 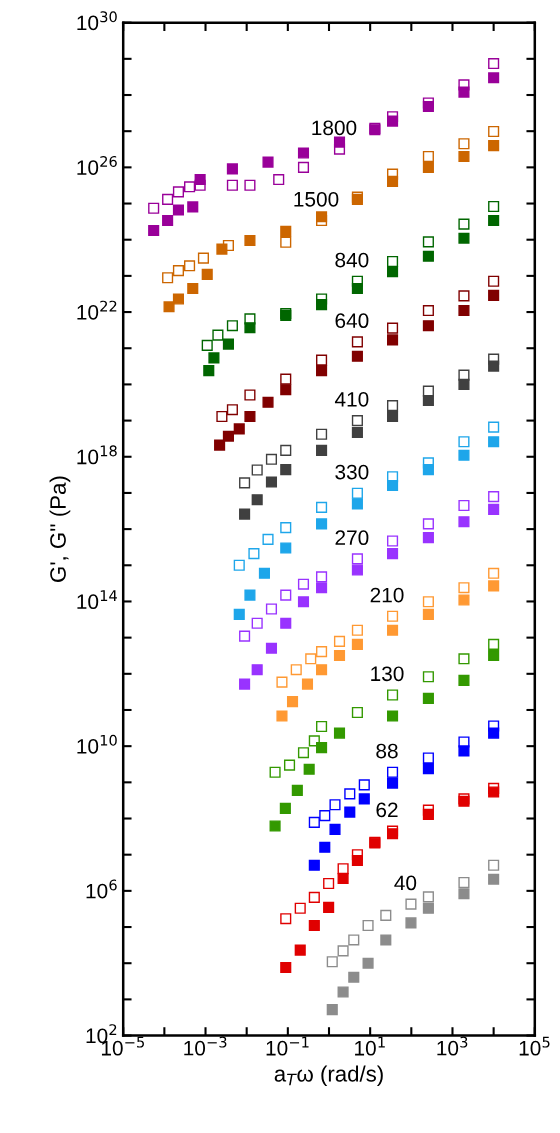 I want to click on x-tick-label: 10$^{1}$, so click(x=370, y=1046).